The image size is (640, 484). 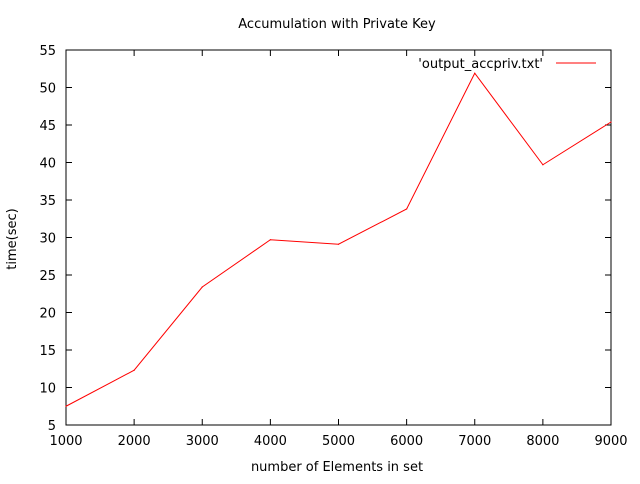 What do you see at coordinates (47, 276) in the screenshot?
I see `y-tick-label: 25` at bounding box center [47, 276].